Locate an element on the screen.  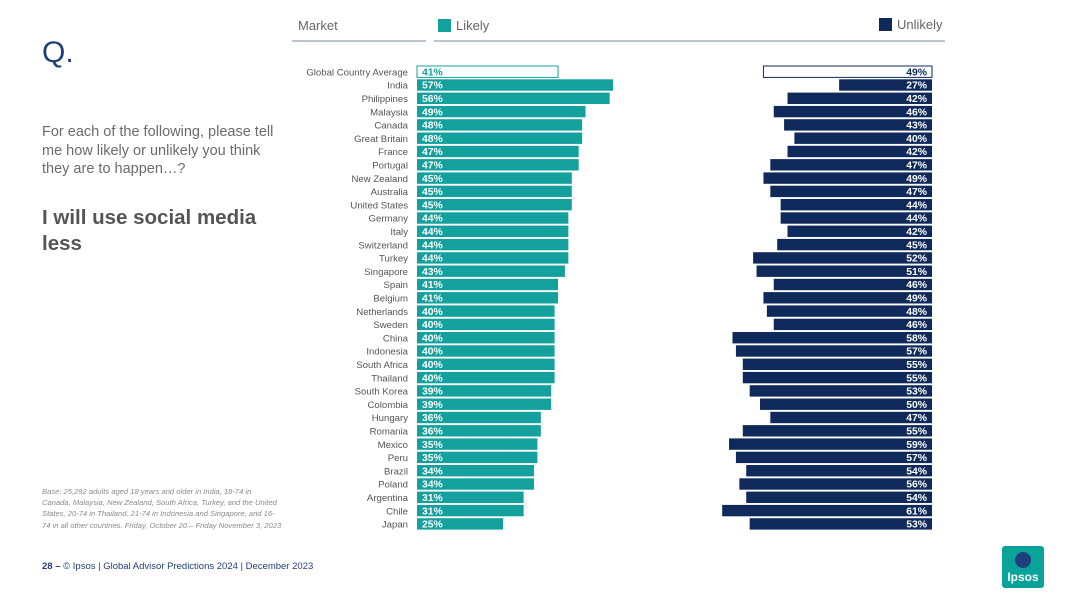
unlikely-value-label: 58% is located at coordinates (916, 338).